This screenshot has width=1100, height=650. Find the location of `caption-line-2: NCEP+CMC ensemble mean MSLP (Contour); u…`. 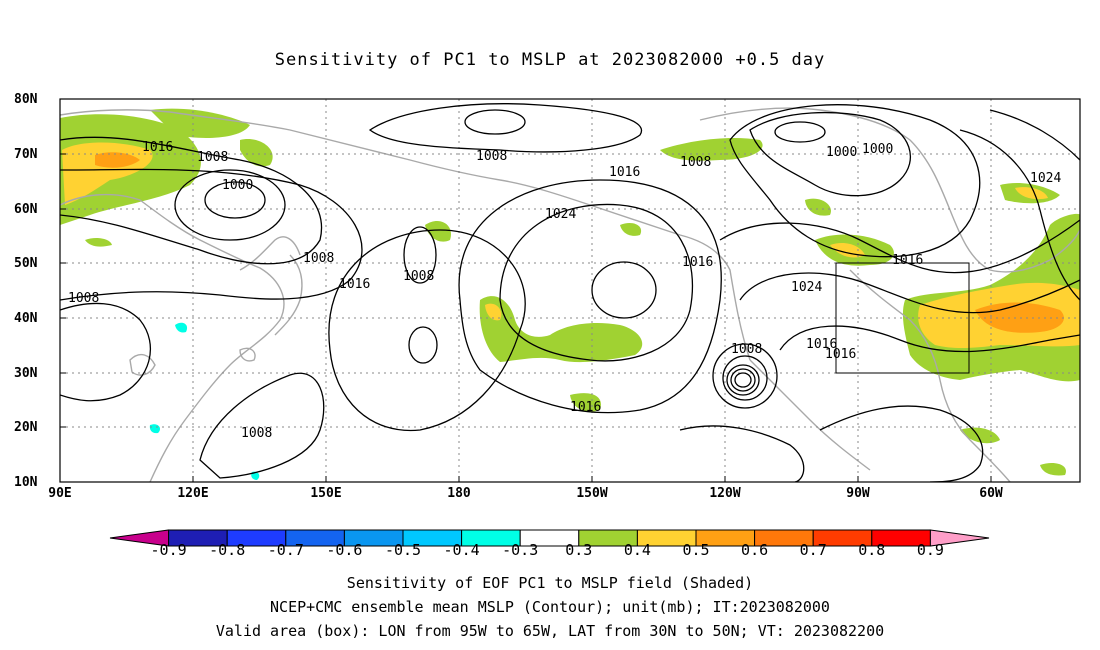

caption-line-2: NCEP+CMC ensemble mean MSLP (Contour); u… is located at coordinates (550, 607).